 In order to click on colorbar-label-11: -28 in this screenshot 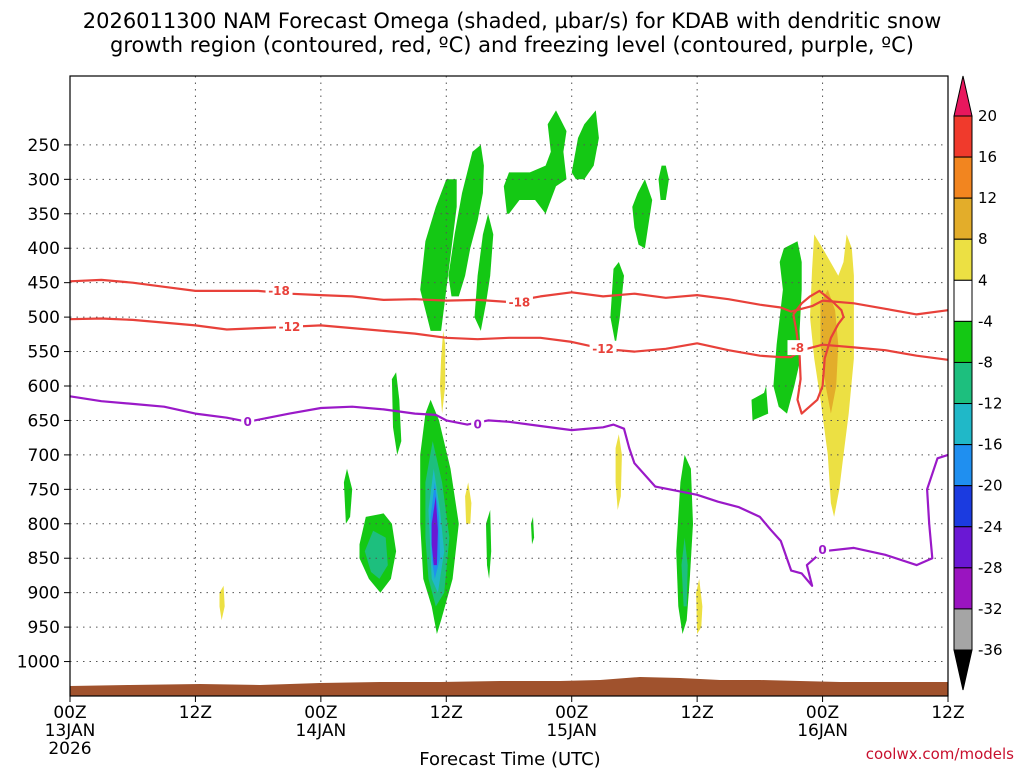, I will do `click(990, 568)`.